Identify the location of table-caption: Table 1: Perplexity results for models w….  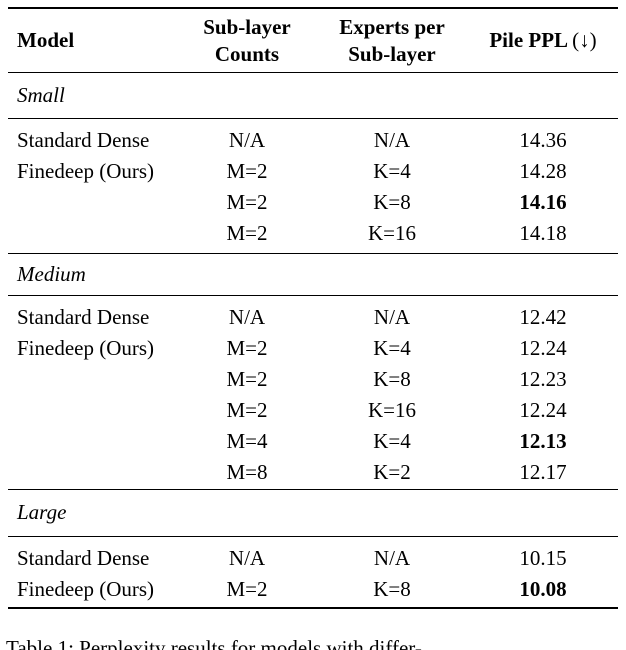
(214, 643).